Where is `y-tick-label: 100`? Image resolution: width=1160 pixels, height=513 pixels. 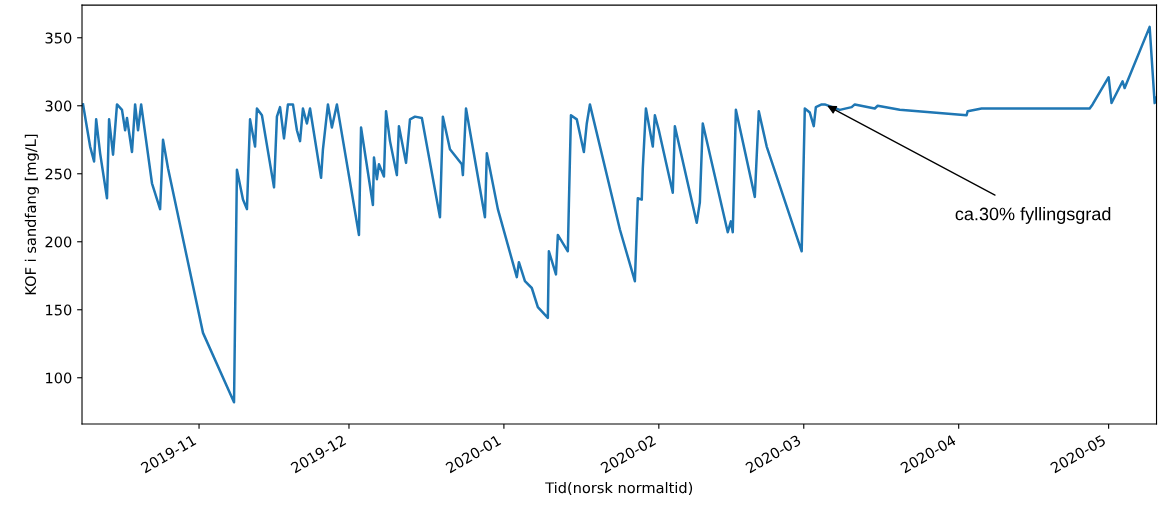 y-tick-label: 100 is located at coordinates (59, 378).